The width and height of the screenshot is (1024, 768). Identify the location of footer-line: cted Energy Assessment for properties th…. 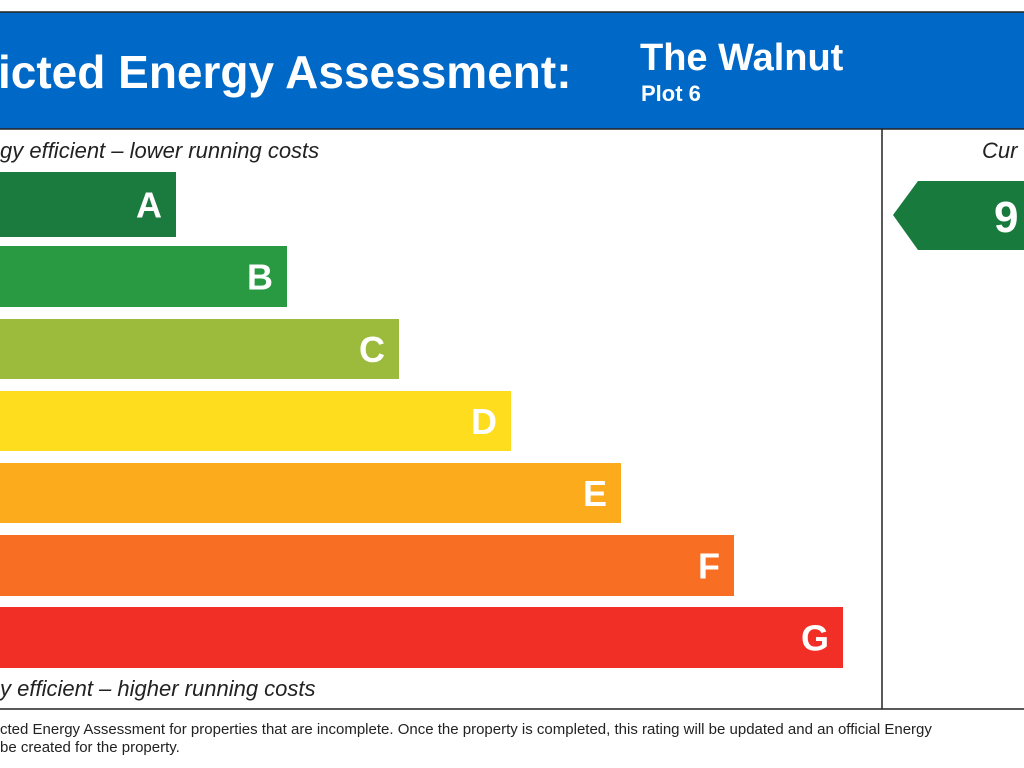
(466, 729).